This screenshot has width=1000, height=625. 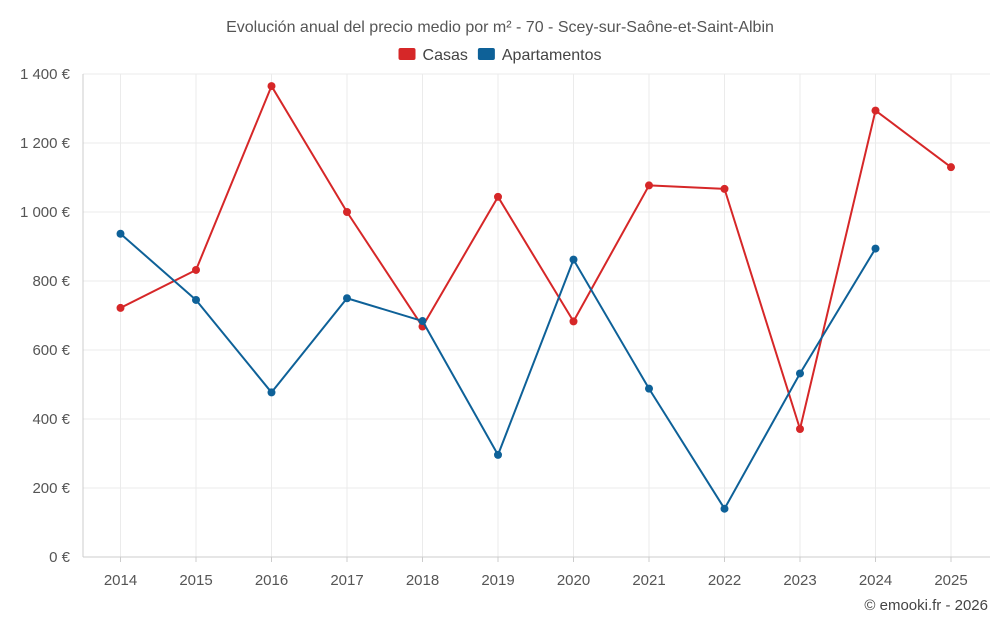 I want to click on y-tick-label: 1 400 €, so click(x=45, y=74).